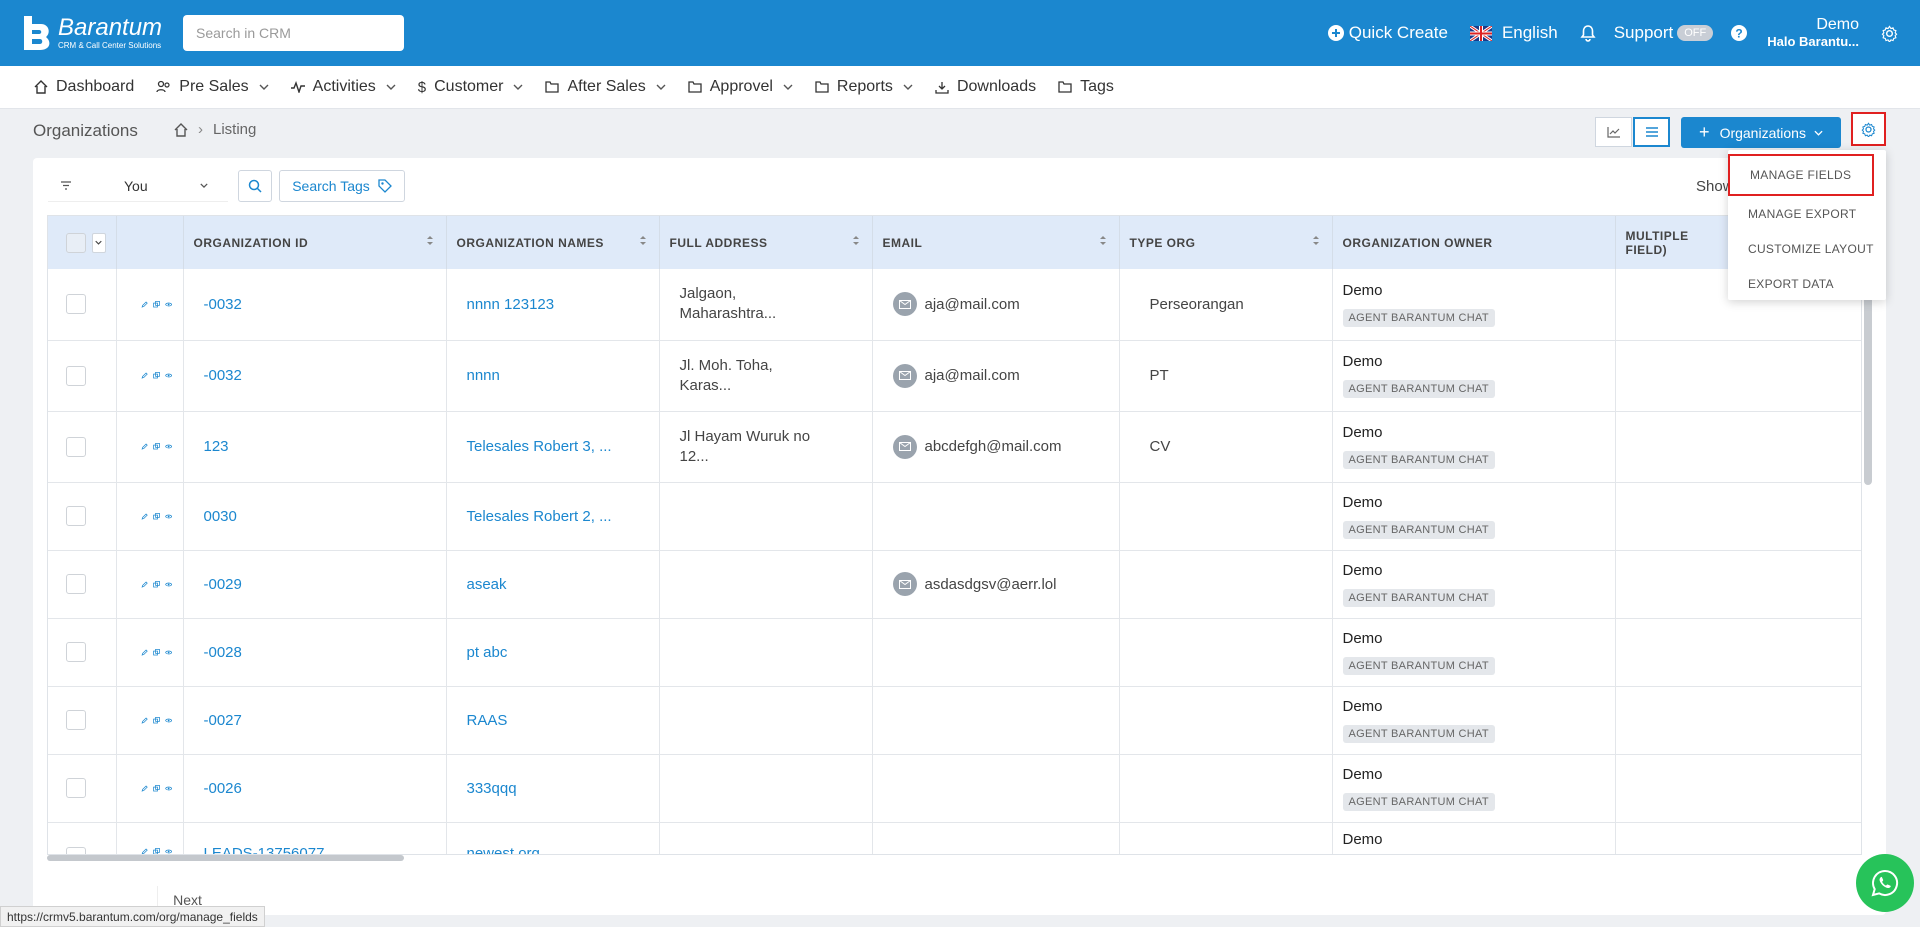  Describe the element at coordinates (487, 720) in the screenshot. I see `organization-name-link: RAAS` at that location.